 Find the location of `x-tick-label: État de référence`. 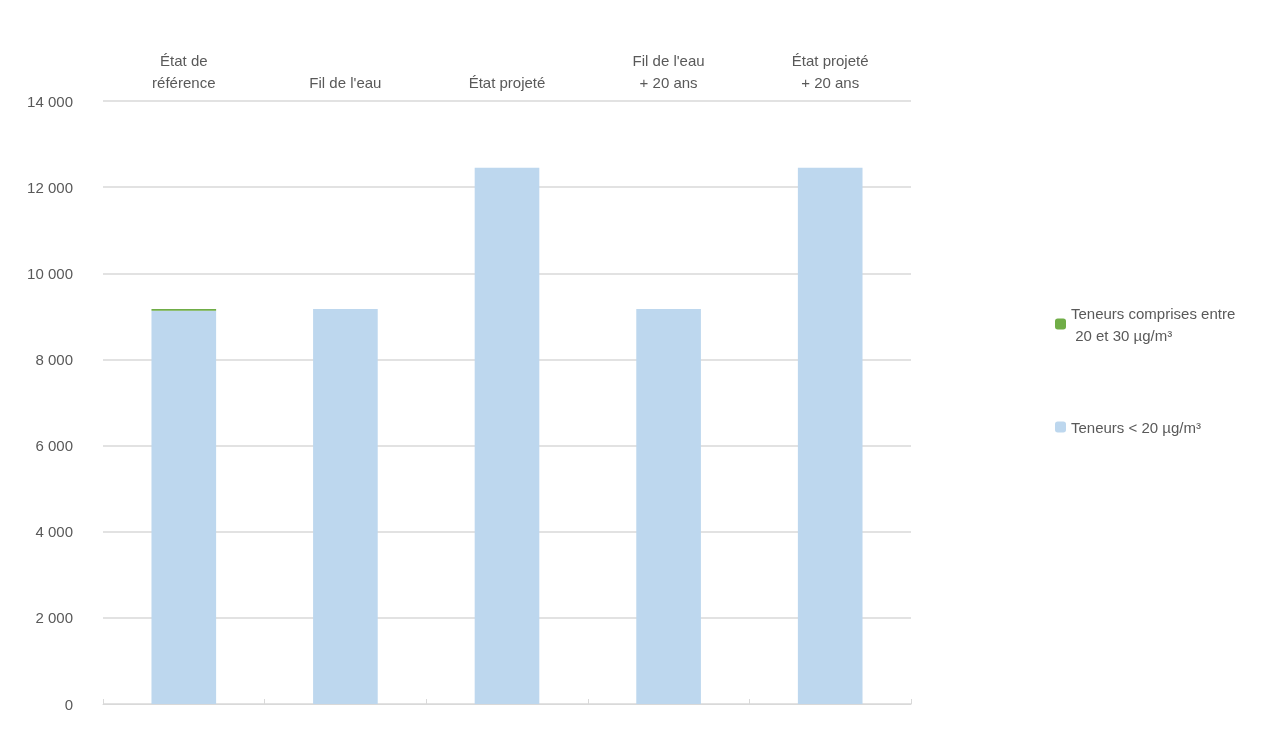

x-tick-label: État de référence is located at coordinates (184, 71).